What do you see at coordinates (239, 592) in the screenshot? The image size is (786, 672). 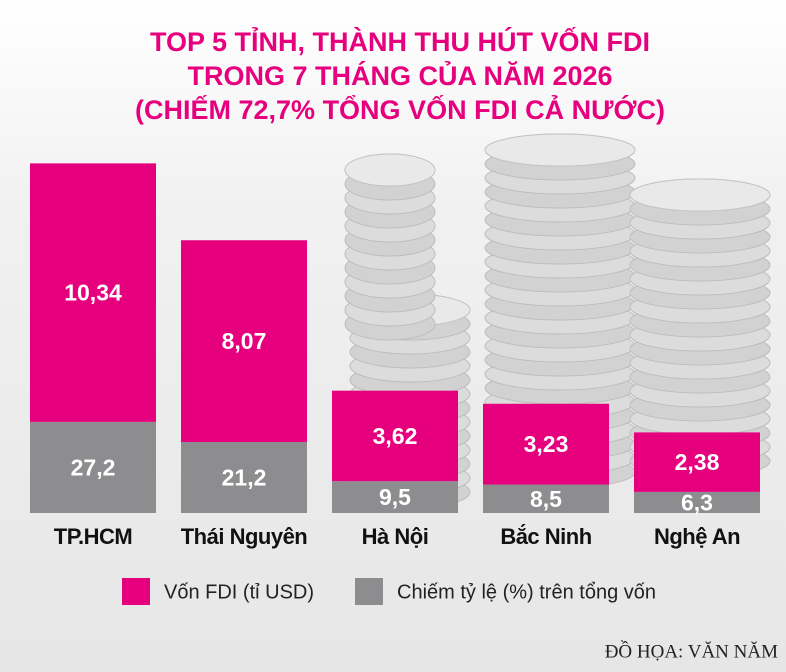 I see `legend-label: Vốn FDI (tỉ USD)` at bounding box center [239, 592].